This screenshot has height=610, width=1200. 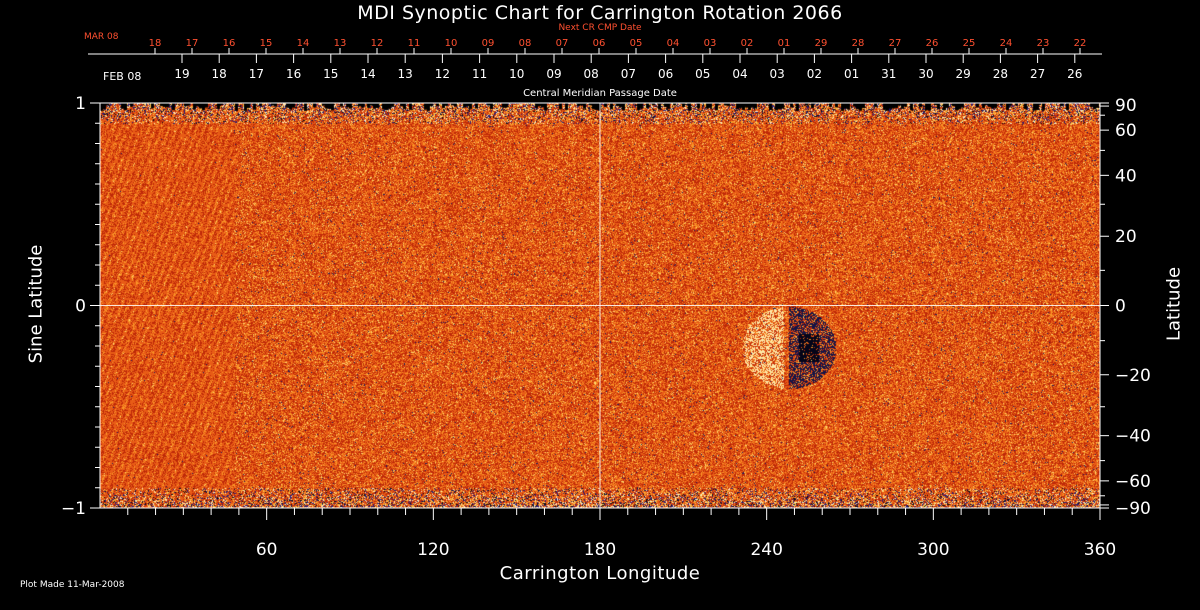 What do you see at coordinates (1126, 131) in the screenshot?
I see `y-tick-label-right: 60` at bounding box center [1126, 131].